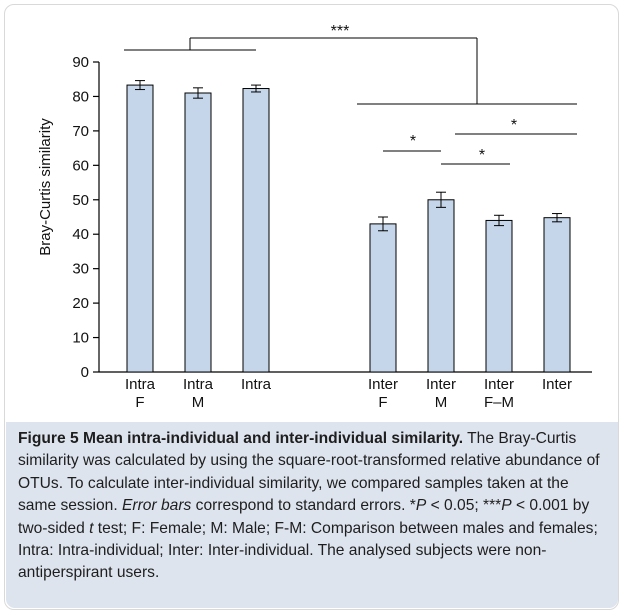  What do you see at coordinates (421, 506) in the screenshot?
I see `caption-p1: P` at bounding box center [421, 506].